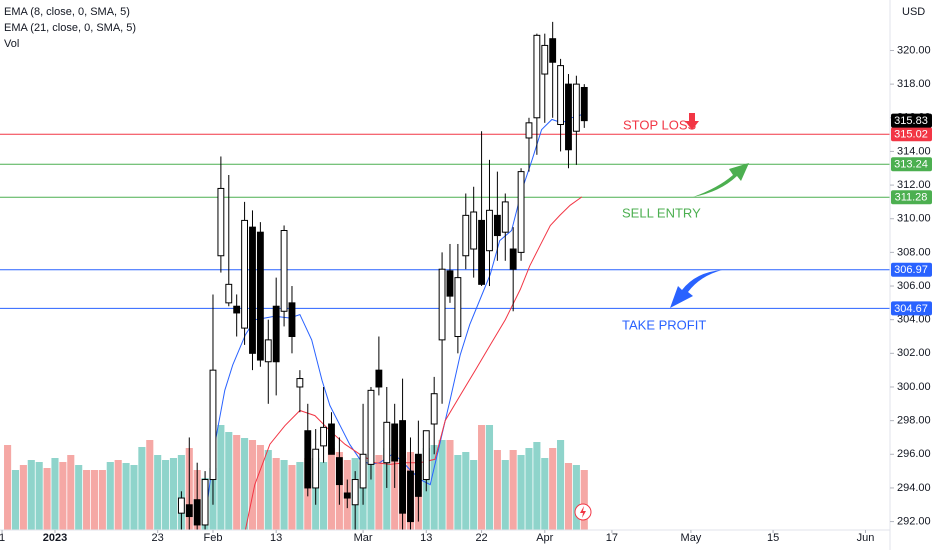 Image resolution: width=932 pixels, height=550 pixels. What do you see at coordinates (911, 309) in the screenshot?
I see `price-label: 304.67` at bounding box center [911, 309].